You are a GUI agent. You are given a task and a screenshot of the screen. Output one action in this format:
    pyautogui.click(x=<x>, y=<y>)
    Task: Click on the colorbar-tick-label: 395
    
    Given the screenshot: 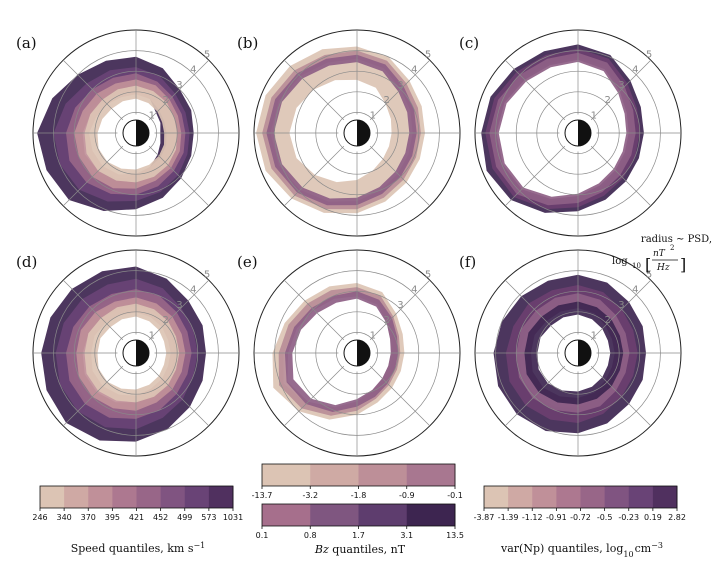 What is the action you would take?
    pyautogui.click(x=112, y=517)
    